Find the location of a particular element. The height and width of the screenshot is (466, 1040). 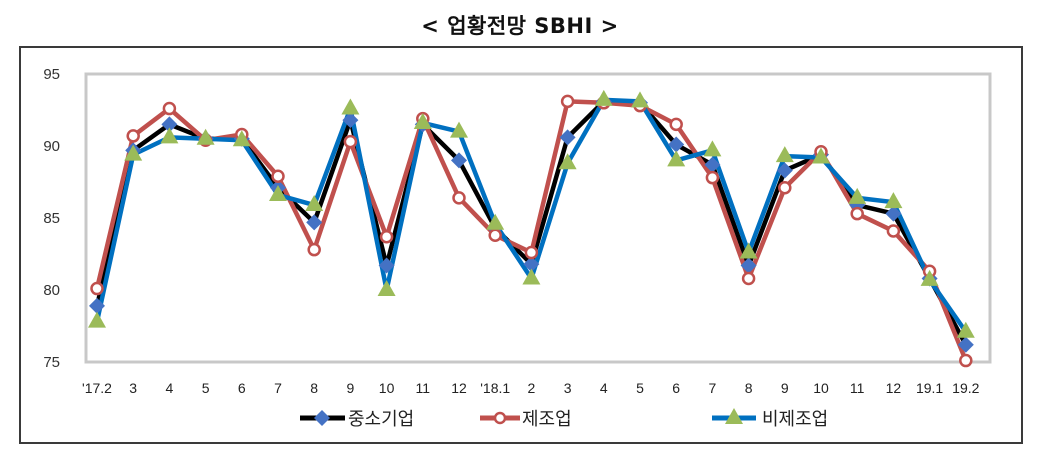

x-tick-label: '18.1 is located at coordinates (495, 388).